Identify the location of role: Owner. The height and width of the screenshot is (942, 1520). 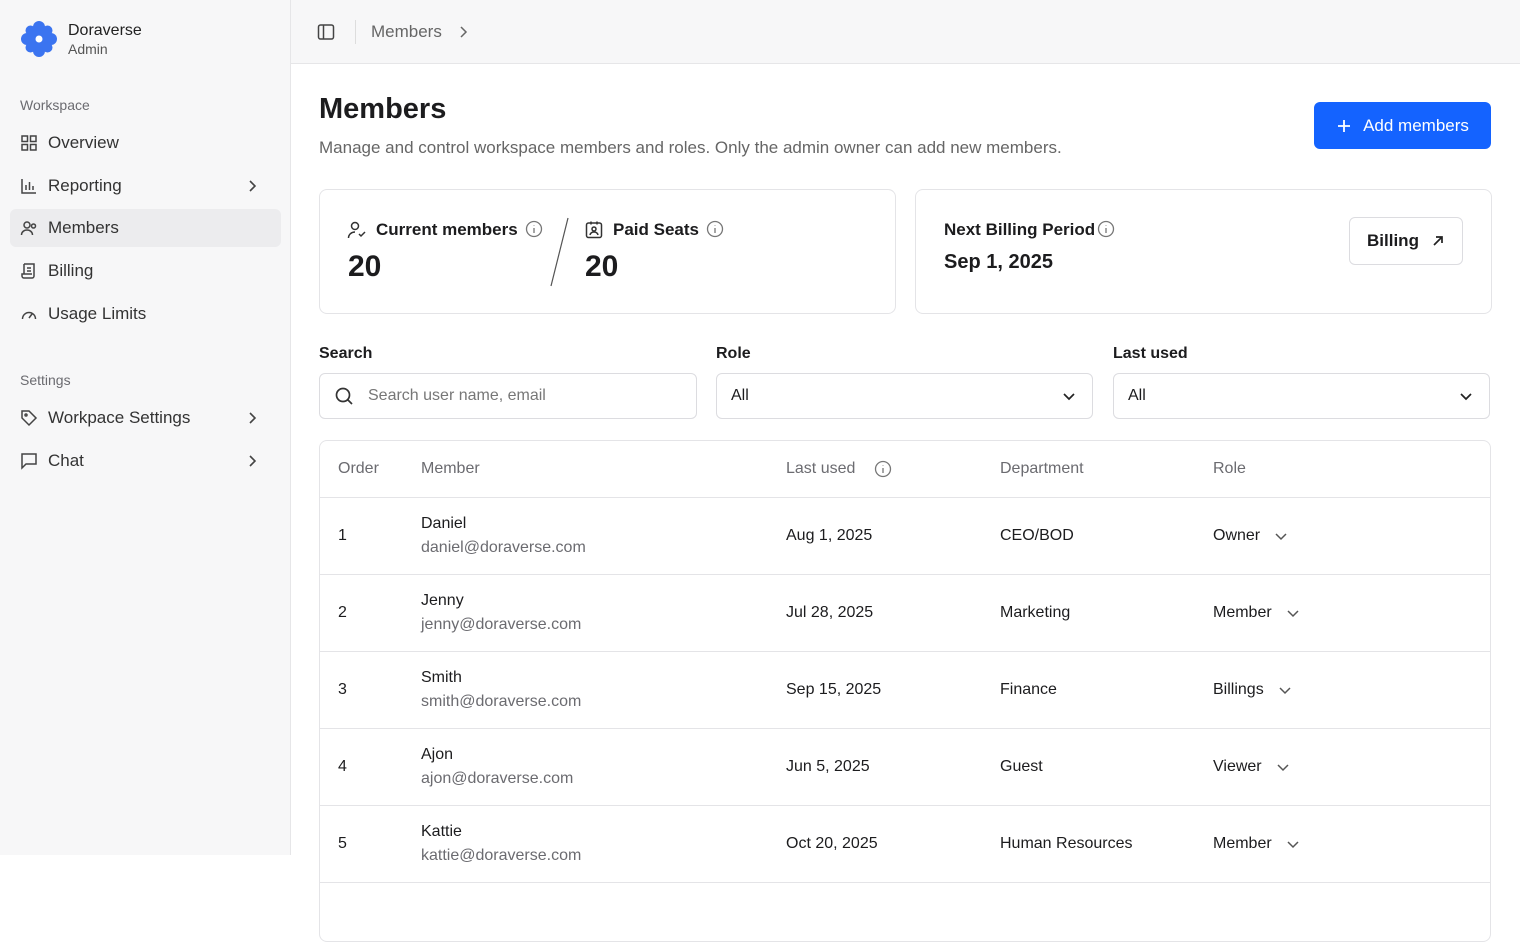
(1237, 535).